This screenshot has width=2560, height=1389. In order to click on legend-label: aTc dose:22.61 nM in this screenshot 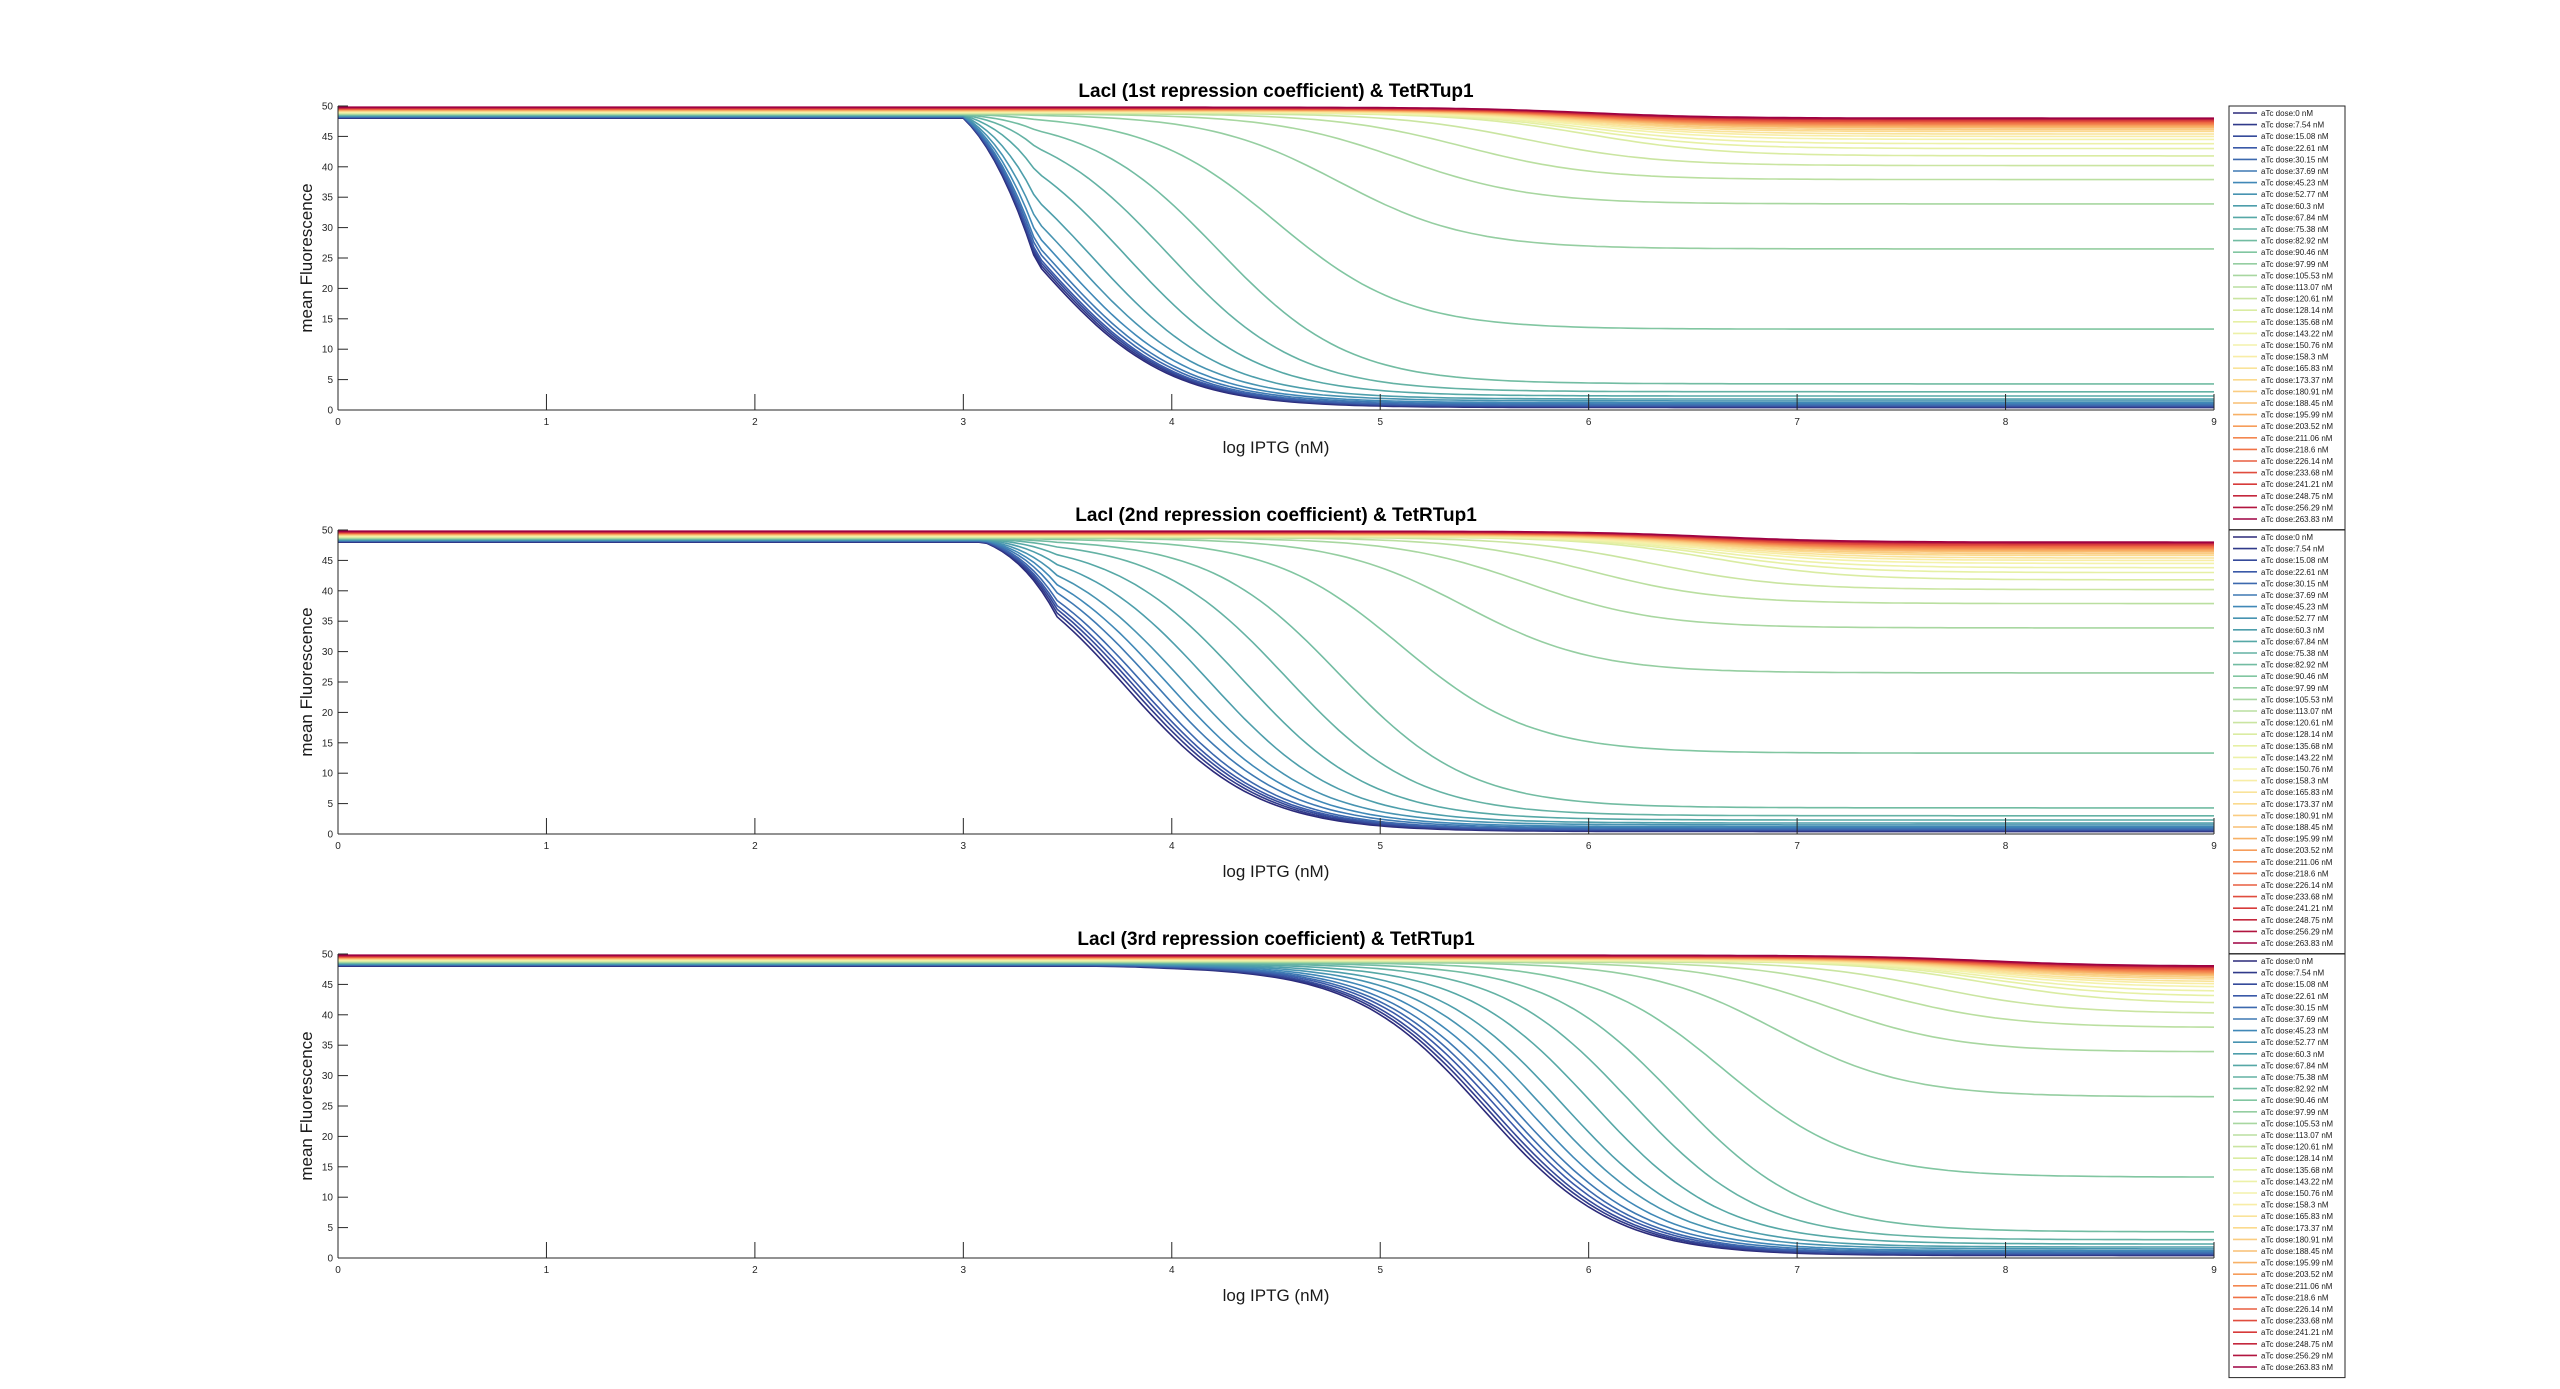, I will do `click(2295, 148)`.